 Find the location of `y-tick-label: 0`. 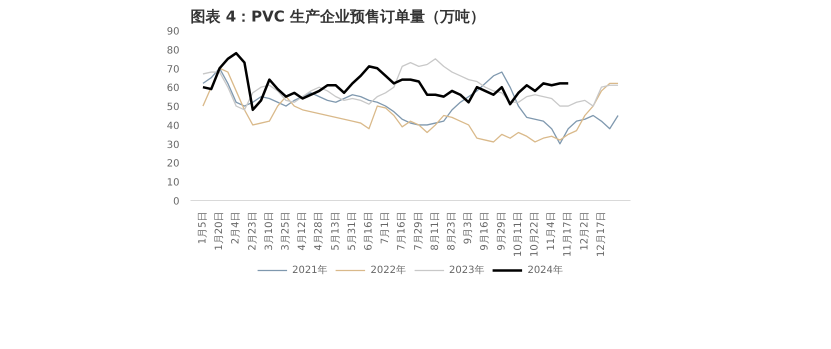

y-tick-label: 0 is located at coordinates (176, 202).